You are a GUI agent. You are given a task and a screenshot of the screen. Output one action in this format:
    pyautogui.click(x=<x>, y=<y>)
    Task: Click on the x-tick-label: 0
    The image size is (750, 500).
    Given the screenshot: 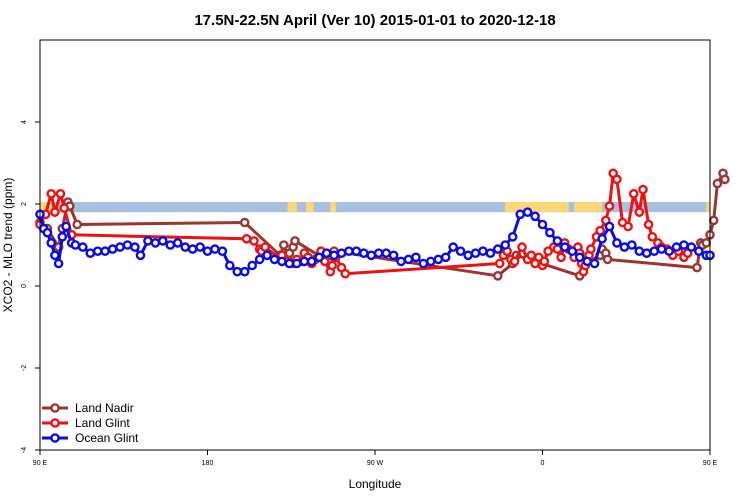 What is the action you would take?
    pyautogui.click(x=543, y=463)
    